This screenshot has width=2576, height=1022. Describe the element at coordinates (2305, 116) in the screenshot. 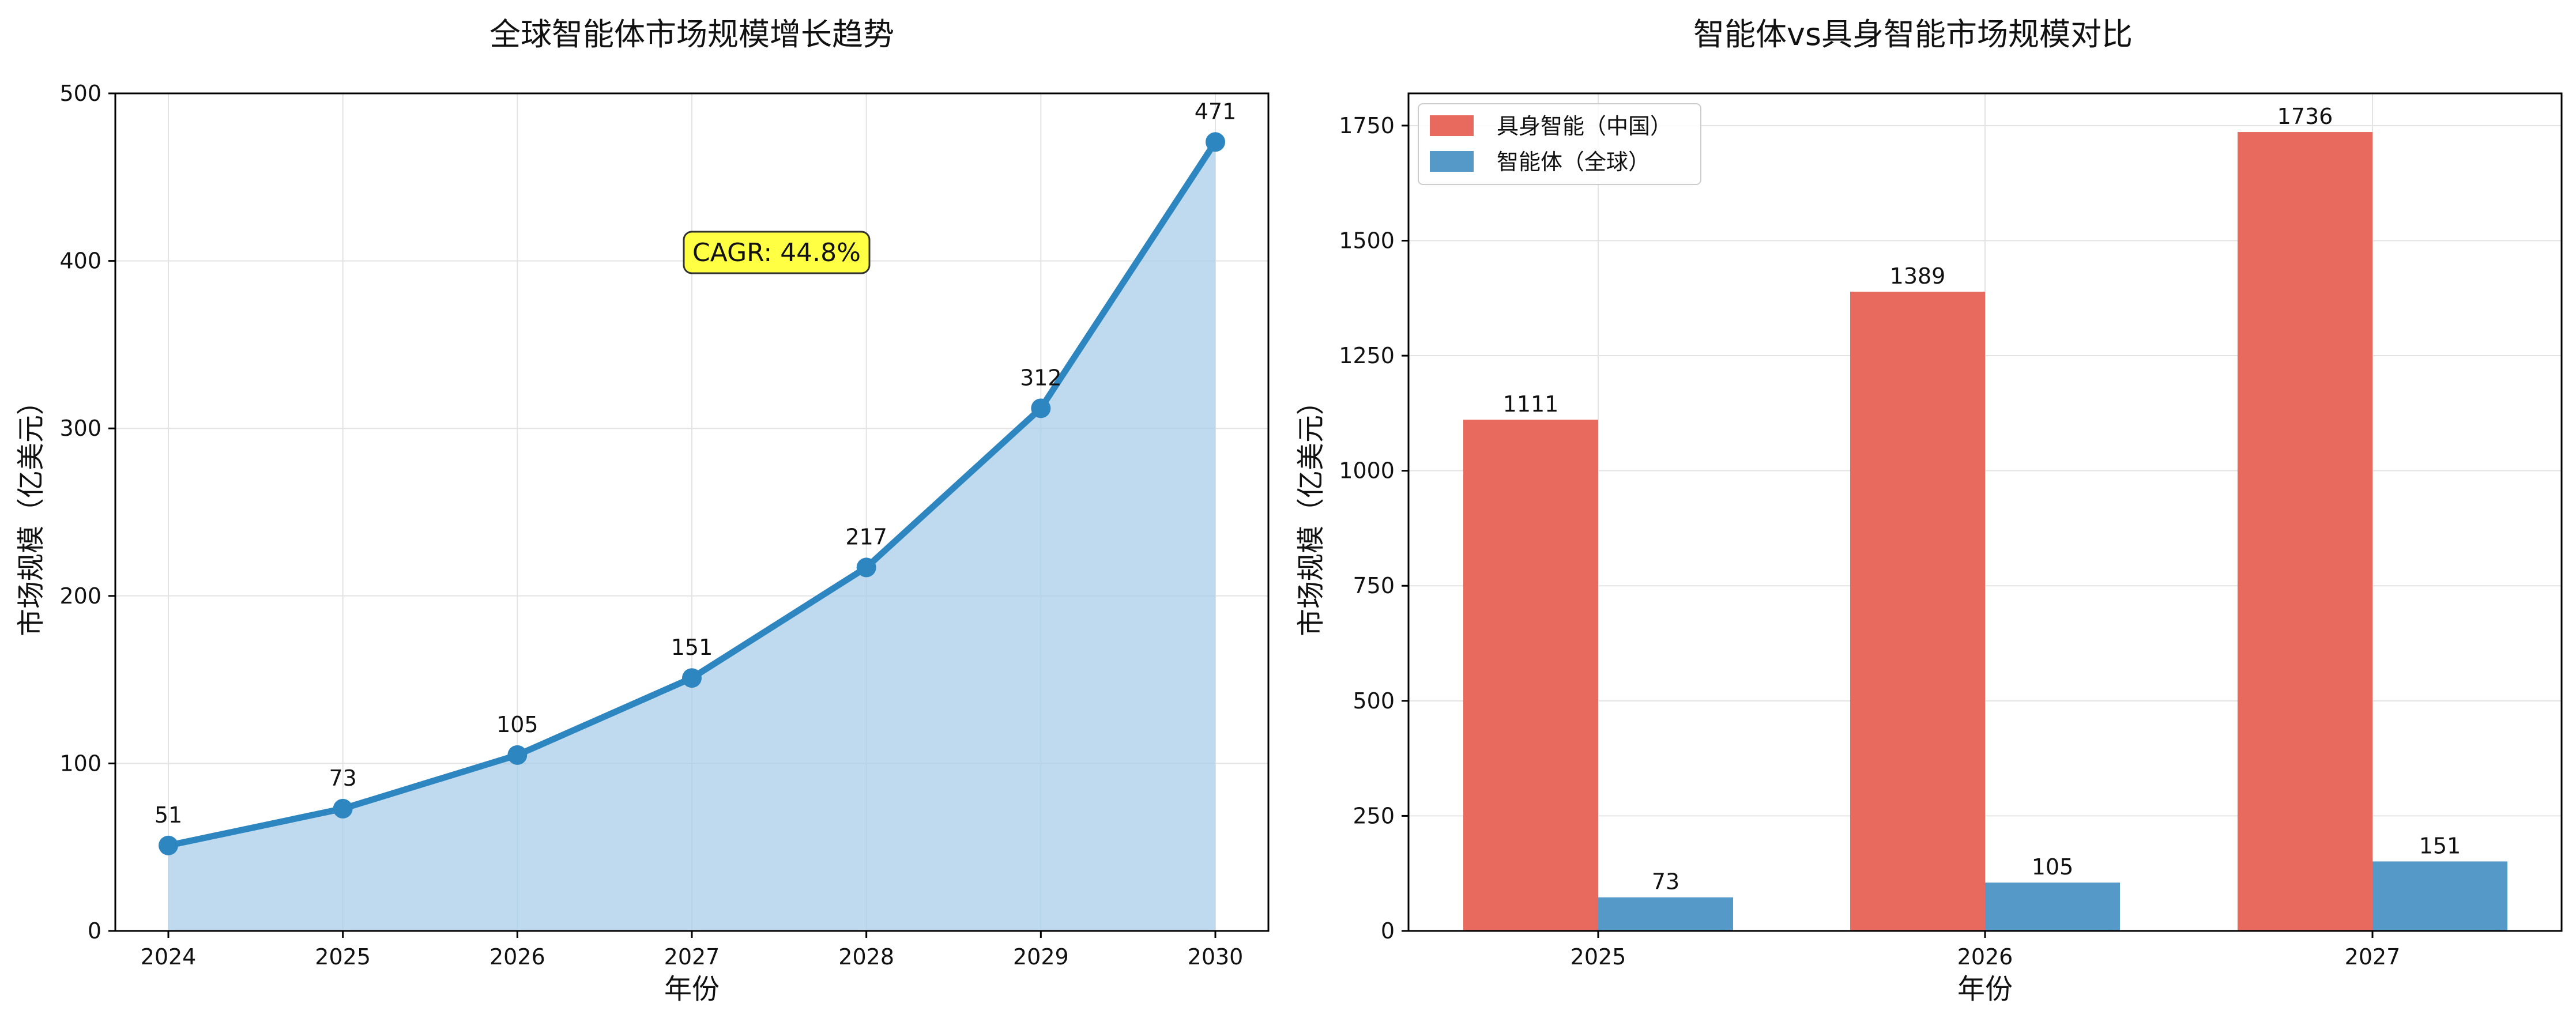

I see `data-label: 1736` at that location.